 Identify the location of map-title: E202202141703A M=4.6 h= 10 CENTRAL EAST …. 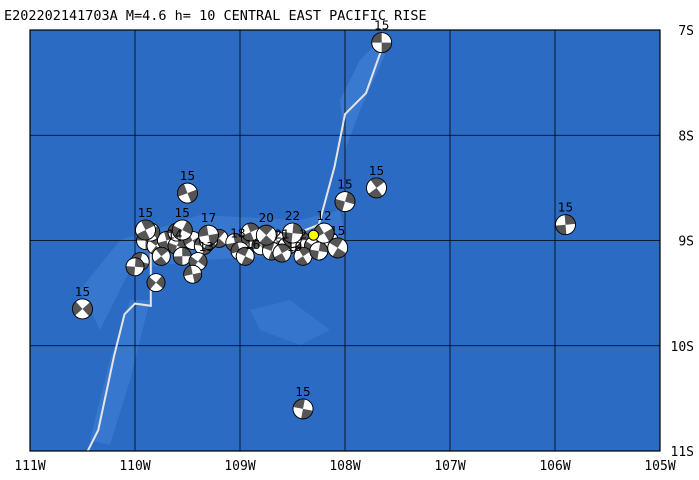
(215, 16).